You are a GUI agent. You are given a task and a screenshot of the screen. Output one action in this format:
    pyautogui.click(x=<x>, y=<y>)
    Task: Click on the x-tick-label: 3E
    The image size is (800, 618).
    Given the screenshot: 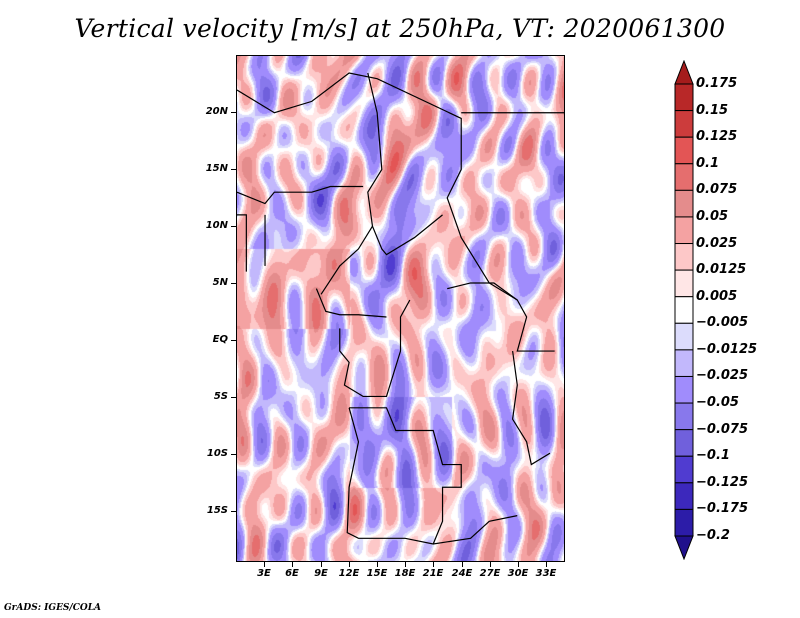 What is the action you would take?
    pyautogui.click(x=264, y=573)
    